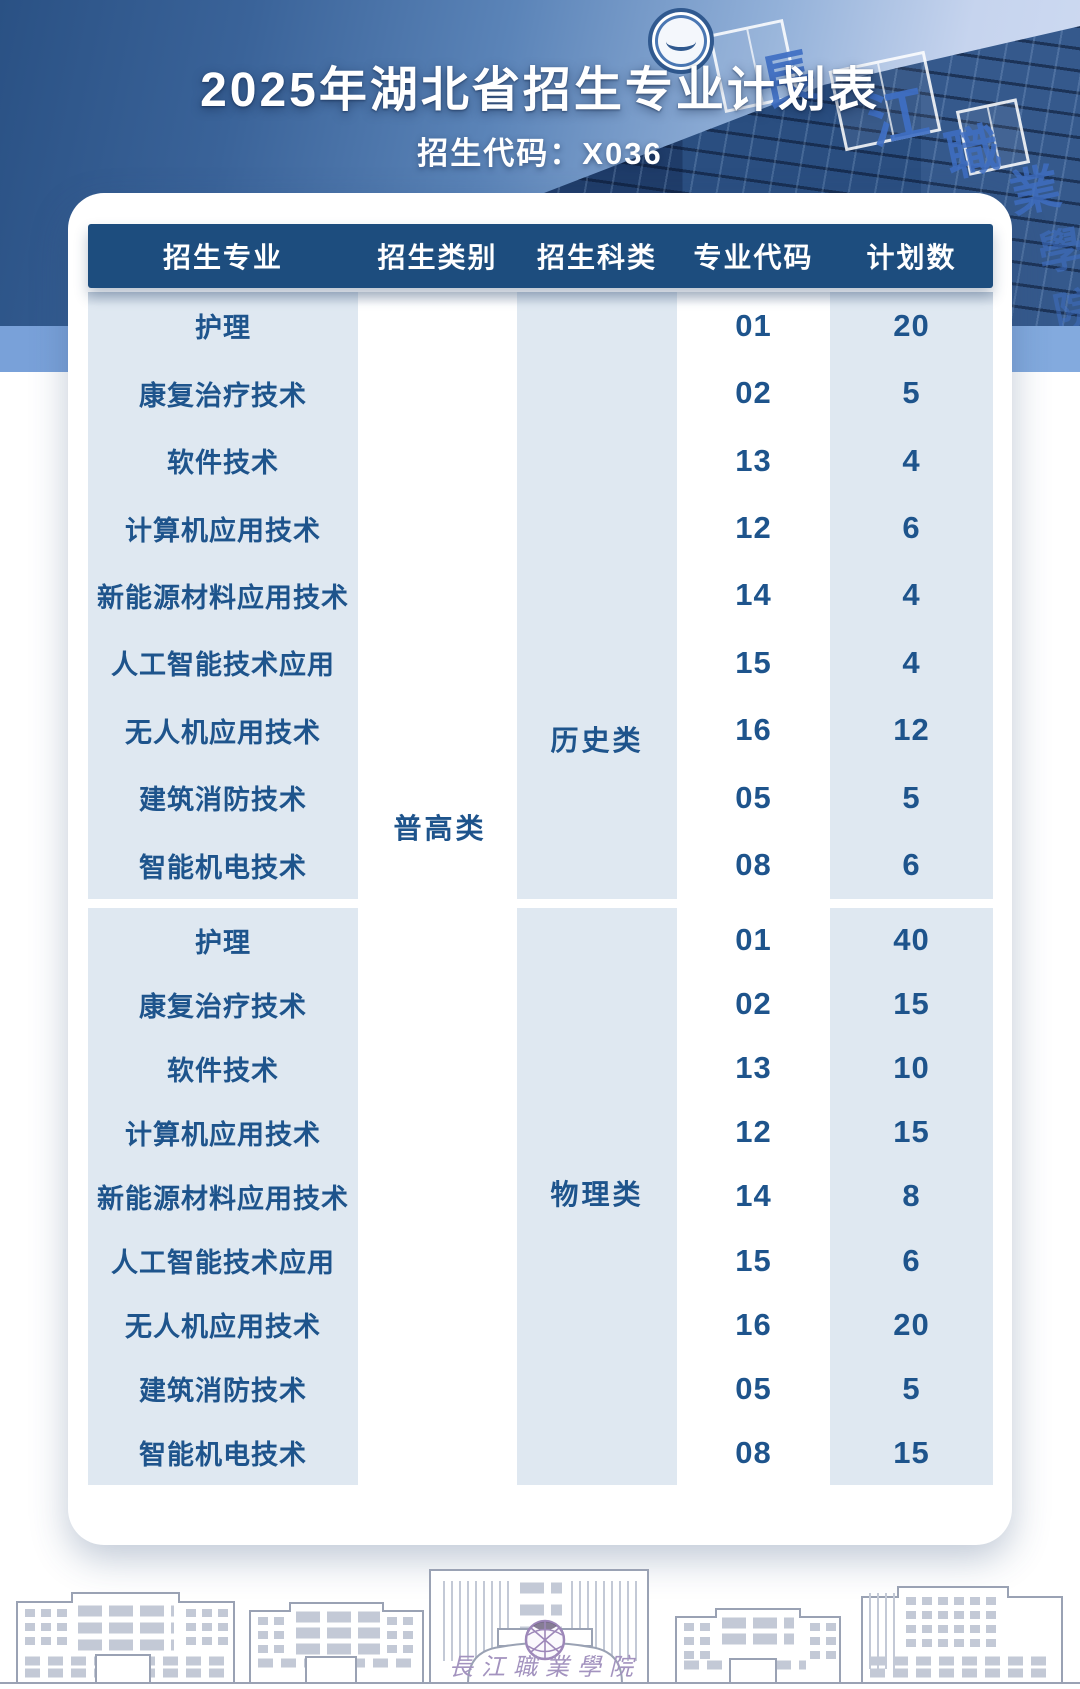 The height and width of the screenshot is (1689, 1080). What do you see at coordinates (545, 1667) in the screenshot?
I see `gate-sign-text: 長江職業學院` at bounding box center [545, 1667].